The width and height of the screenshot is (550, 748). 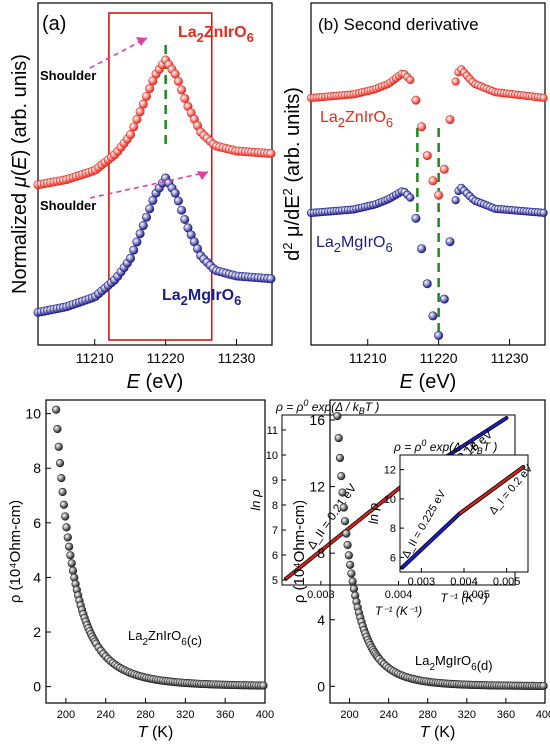 I want to click on y-tick-label: 12, so click(x=317, y=487).